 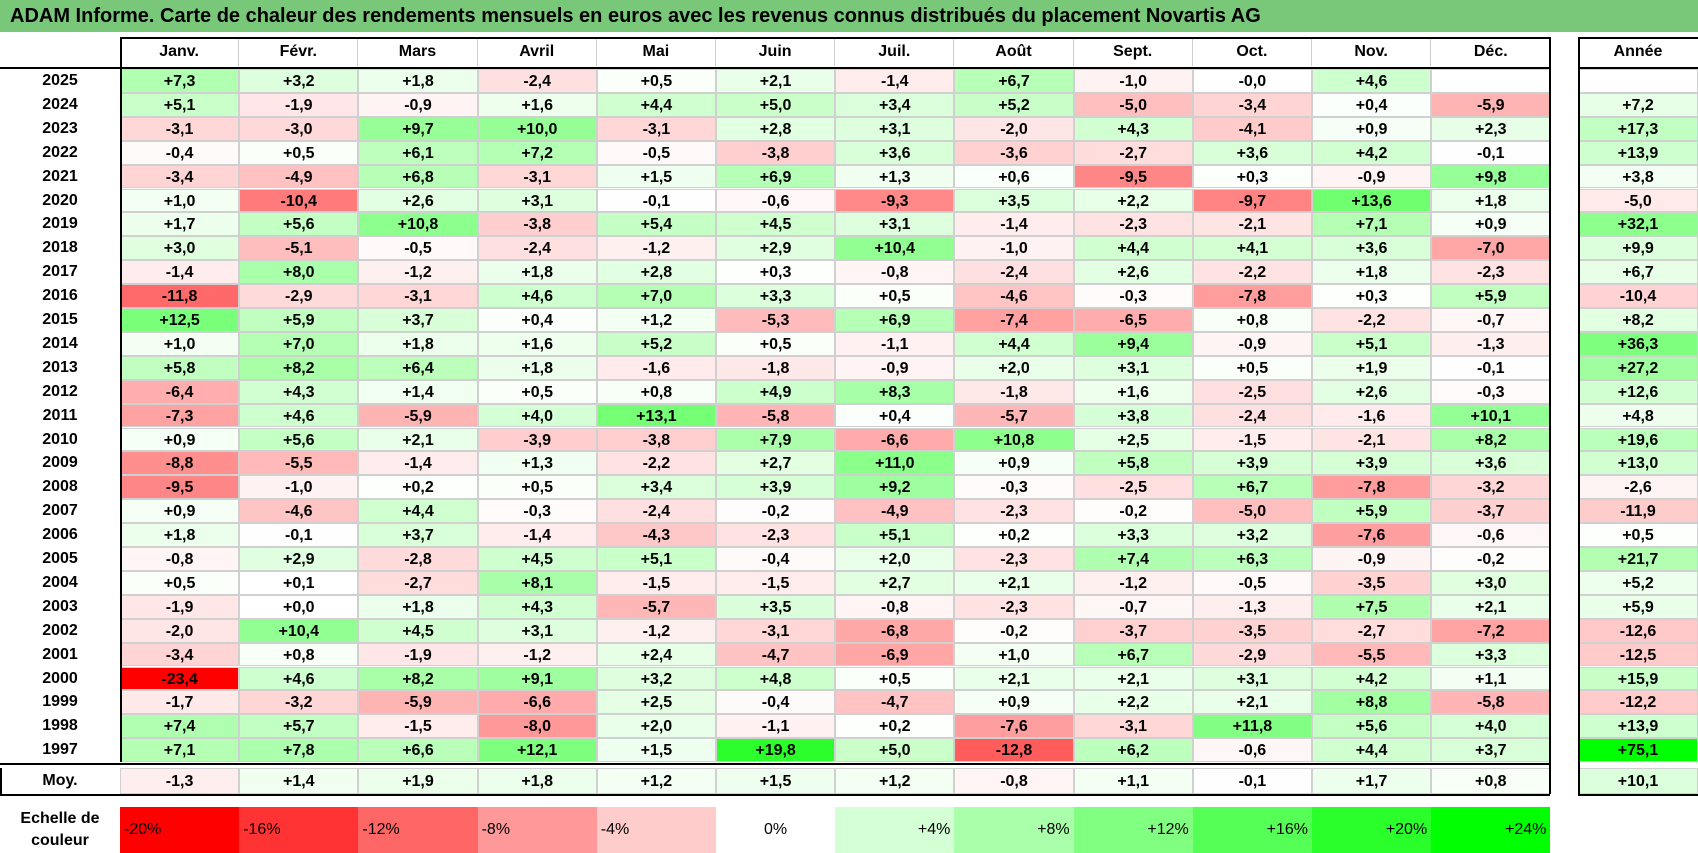 What do you see at coordinates (418, 391) in the screenshot?
I see `heatmap-cell: +1,4` at bounding box center [418, 391].